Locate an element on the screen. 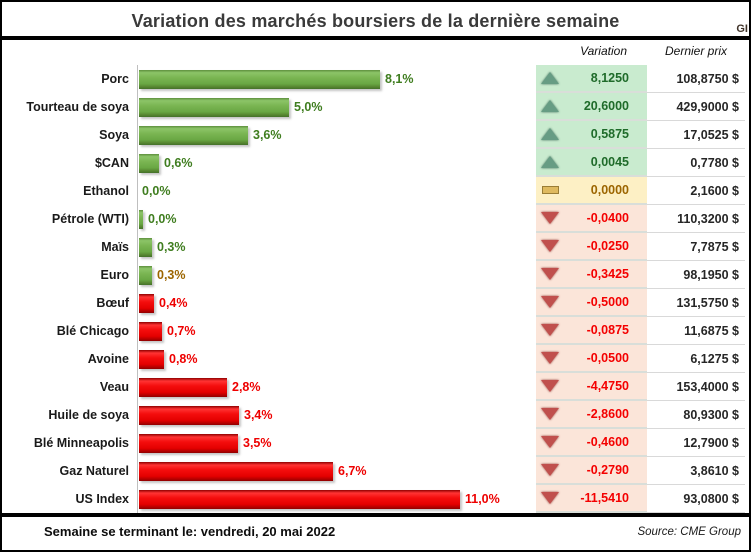 Image resolution: width=751 pixels, height=552 pixels. market-row: Blé Chicago 0,7% -0,0875 11,6875 $ is located at coordinates (375, 331).